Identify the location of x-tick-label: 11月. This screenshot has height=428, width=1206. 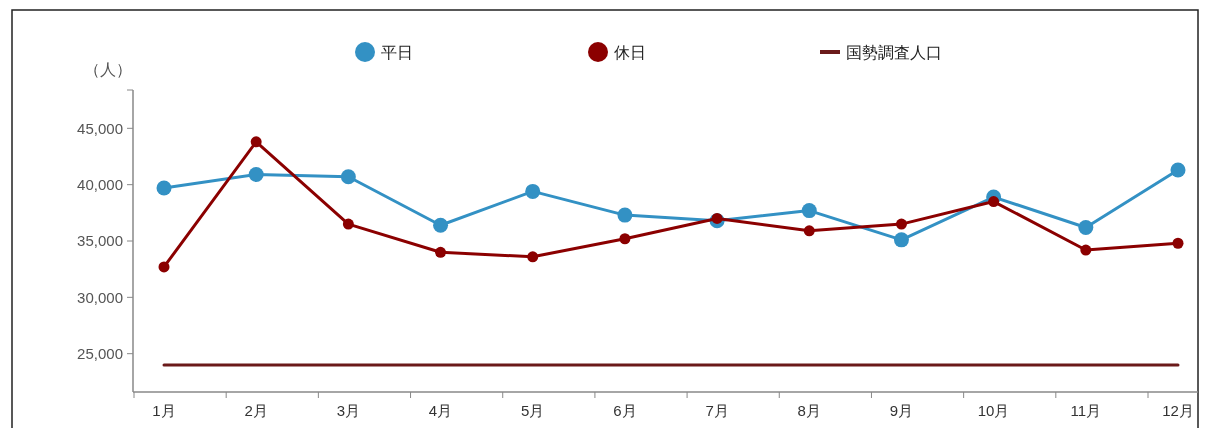
(1086, 410).